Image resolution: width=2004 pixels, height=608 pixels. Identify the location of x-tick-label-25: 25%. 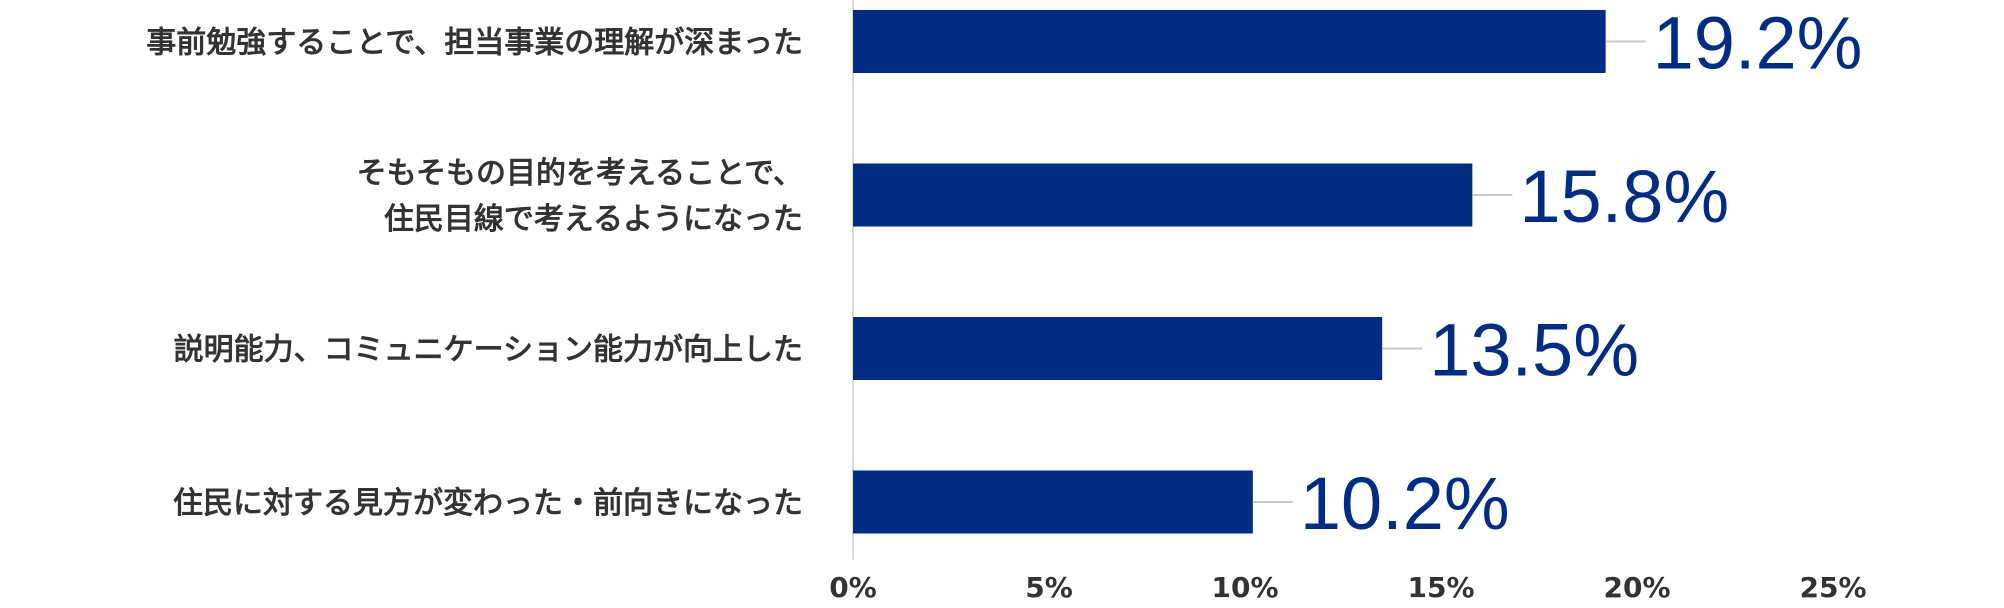
(1832, 587).